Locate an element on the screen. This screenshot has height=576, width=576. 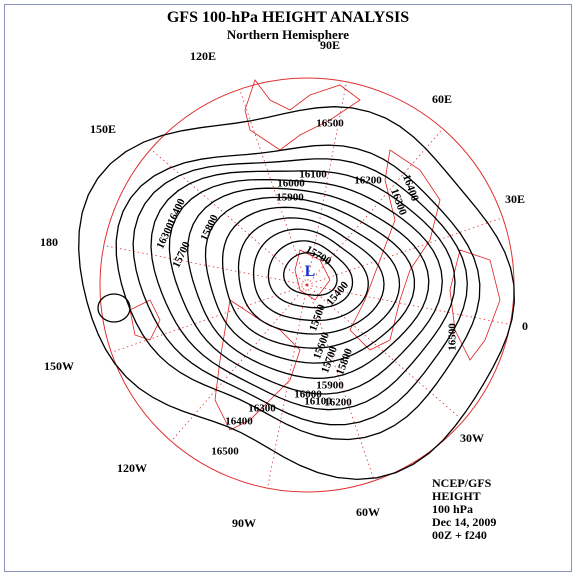
lon-label: 90W is located at coordinates (244, 523).